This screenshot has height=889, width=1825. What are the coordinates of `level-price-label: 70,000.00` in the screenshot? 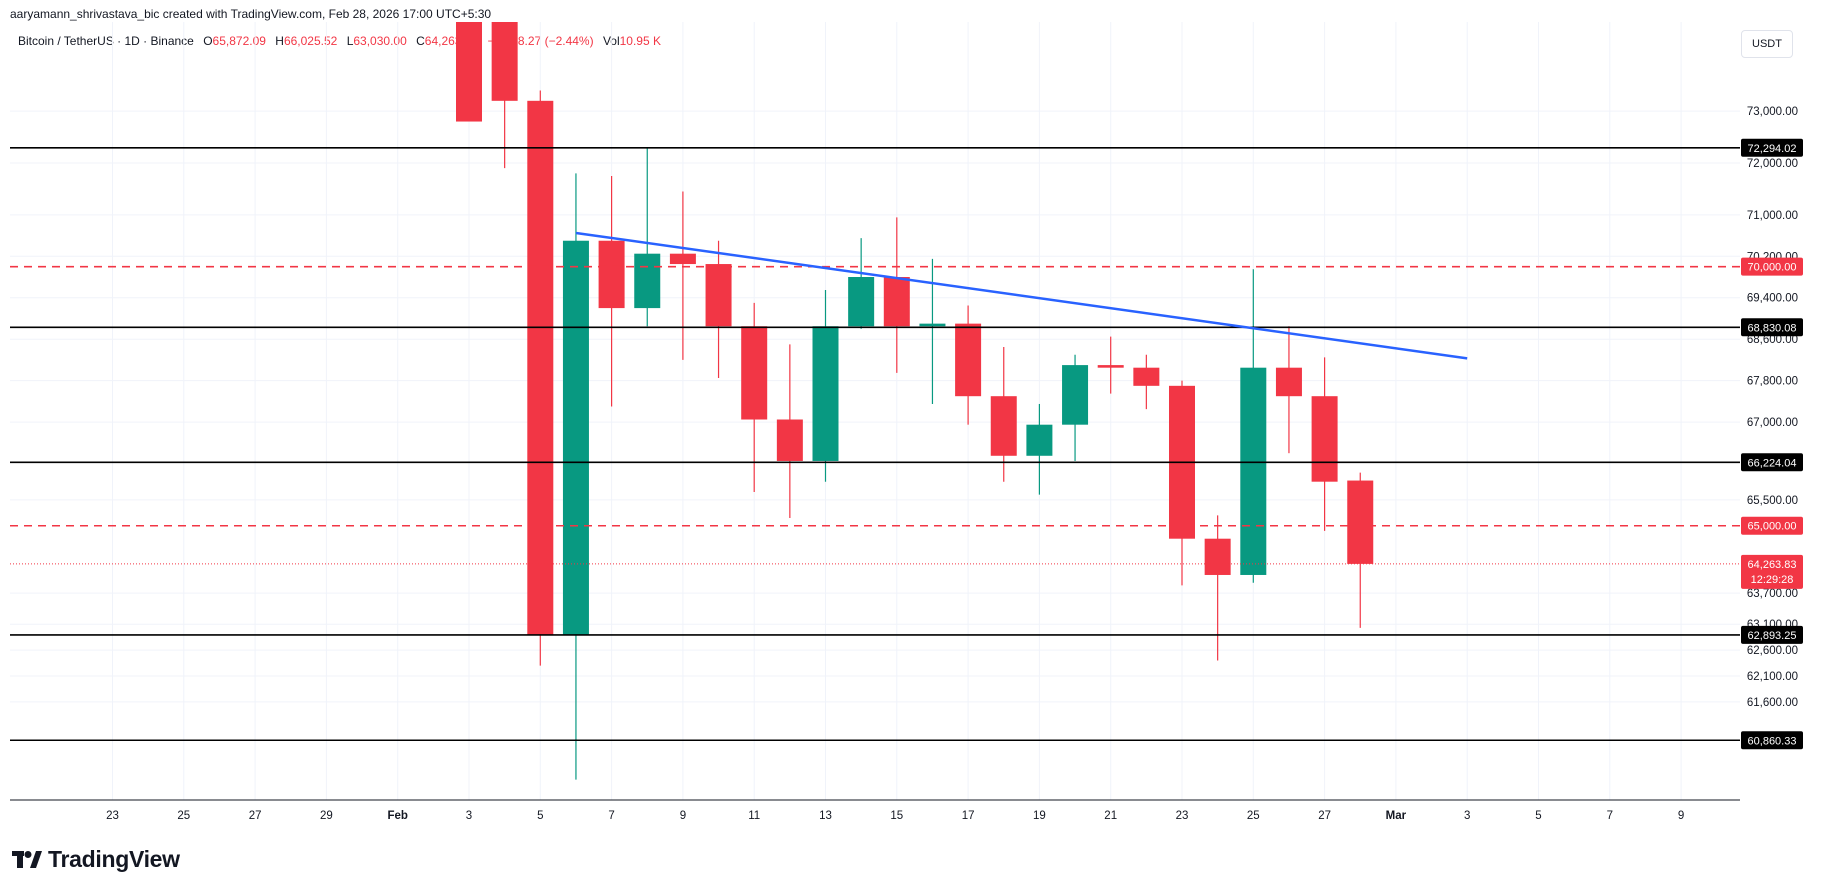 It's located at (1772, 268).